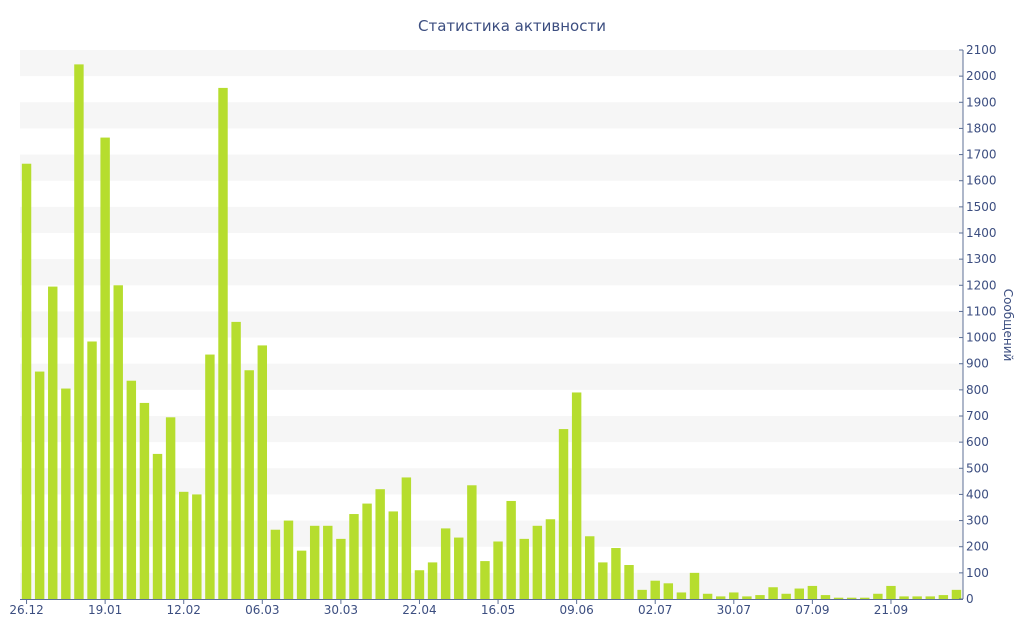 This screenshot has width=1024, height=644. Describe the element at coordinates (184, 610) in the screenshot. I see `x-tick-label: 12.02` at that location.